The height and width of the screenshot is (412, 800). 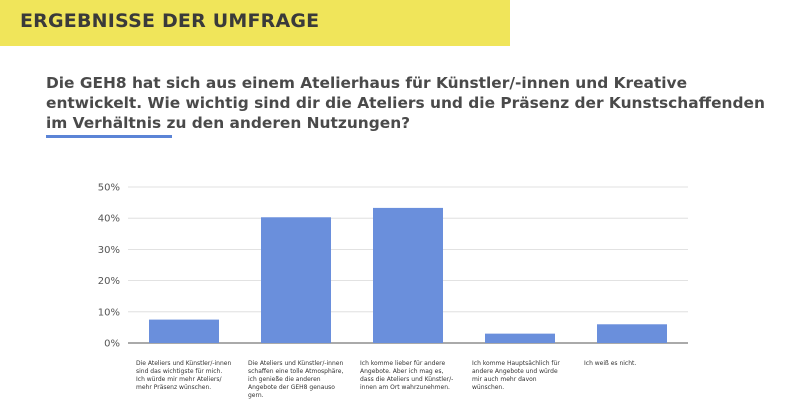 What do you see at coordinates (109, 188) in the screenshot?
I see `y-tick-label: 50%` at bounding box center [109, 188].